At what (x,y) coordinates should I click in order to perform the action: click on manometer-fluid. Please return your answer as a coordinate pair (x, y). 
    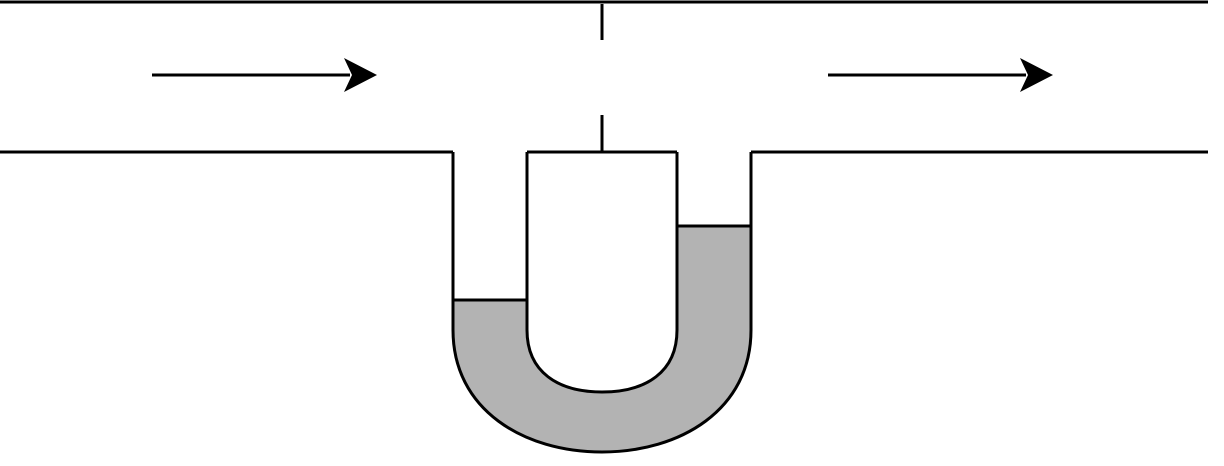
    Looking at the image, I should click on (602, 339).